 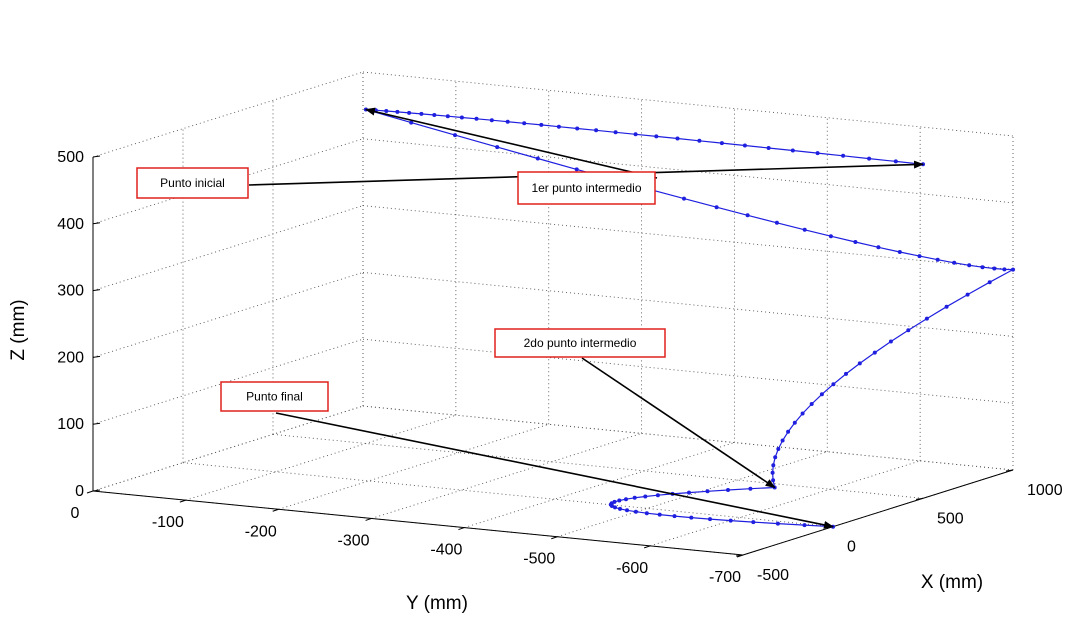 I want to click on y-tick-label: -400, so click(x=446, y=550).